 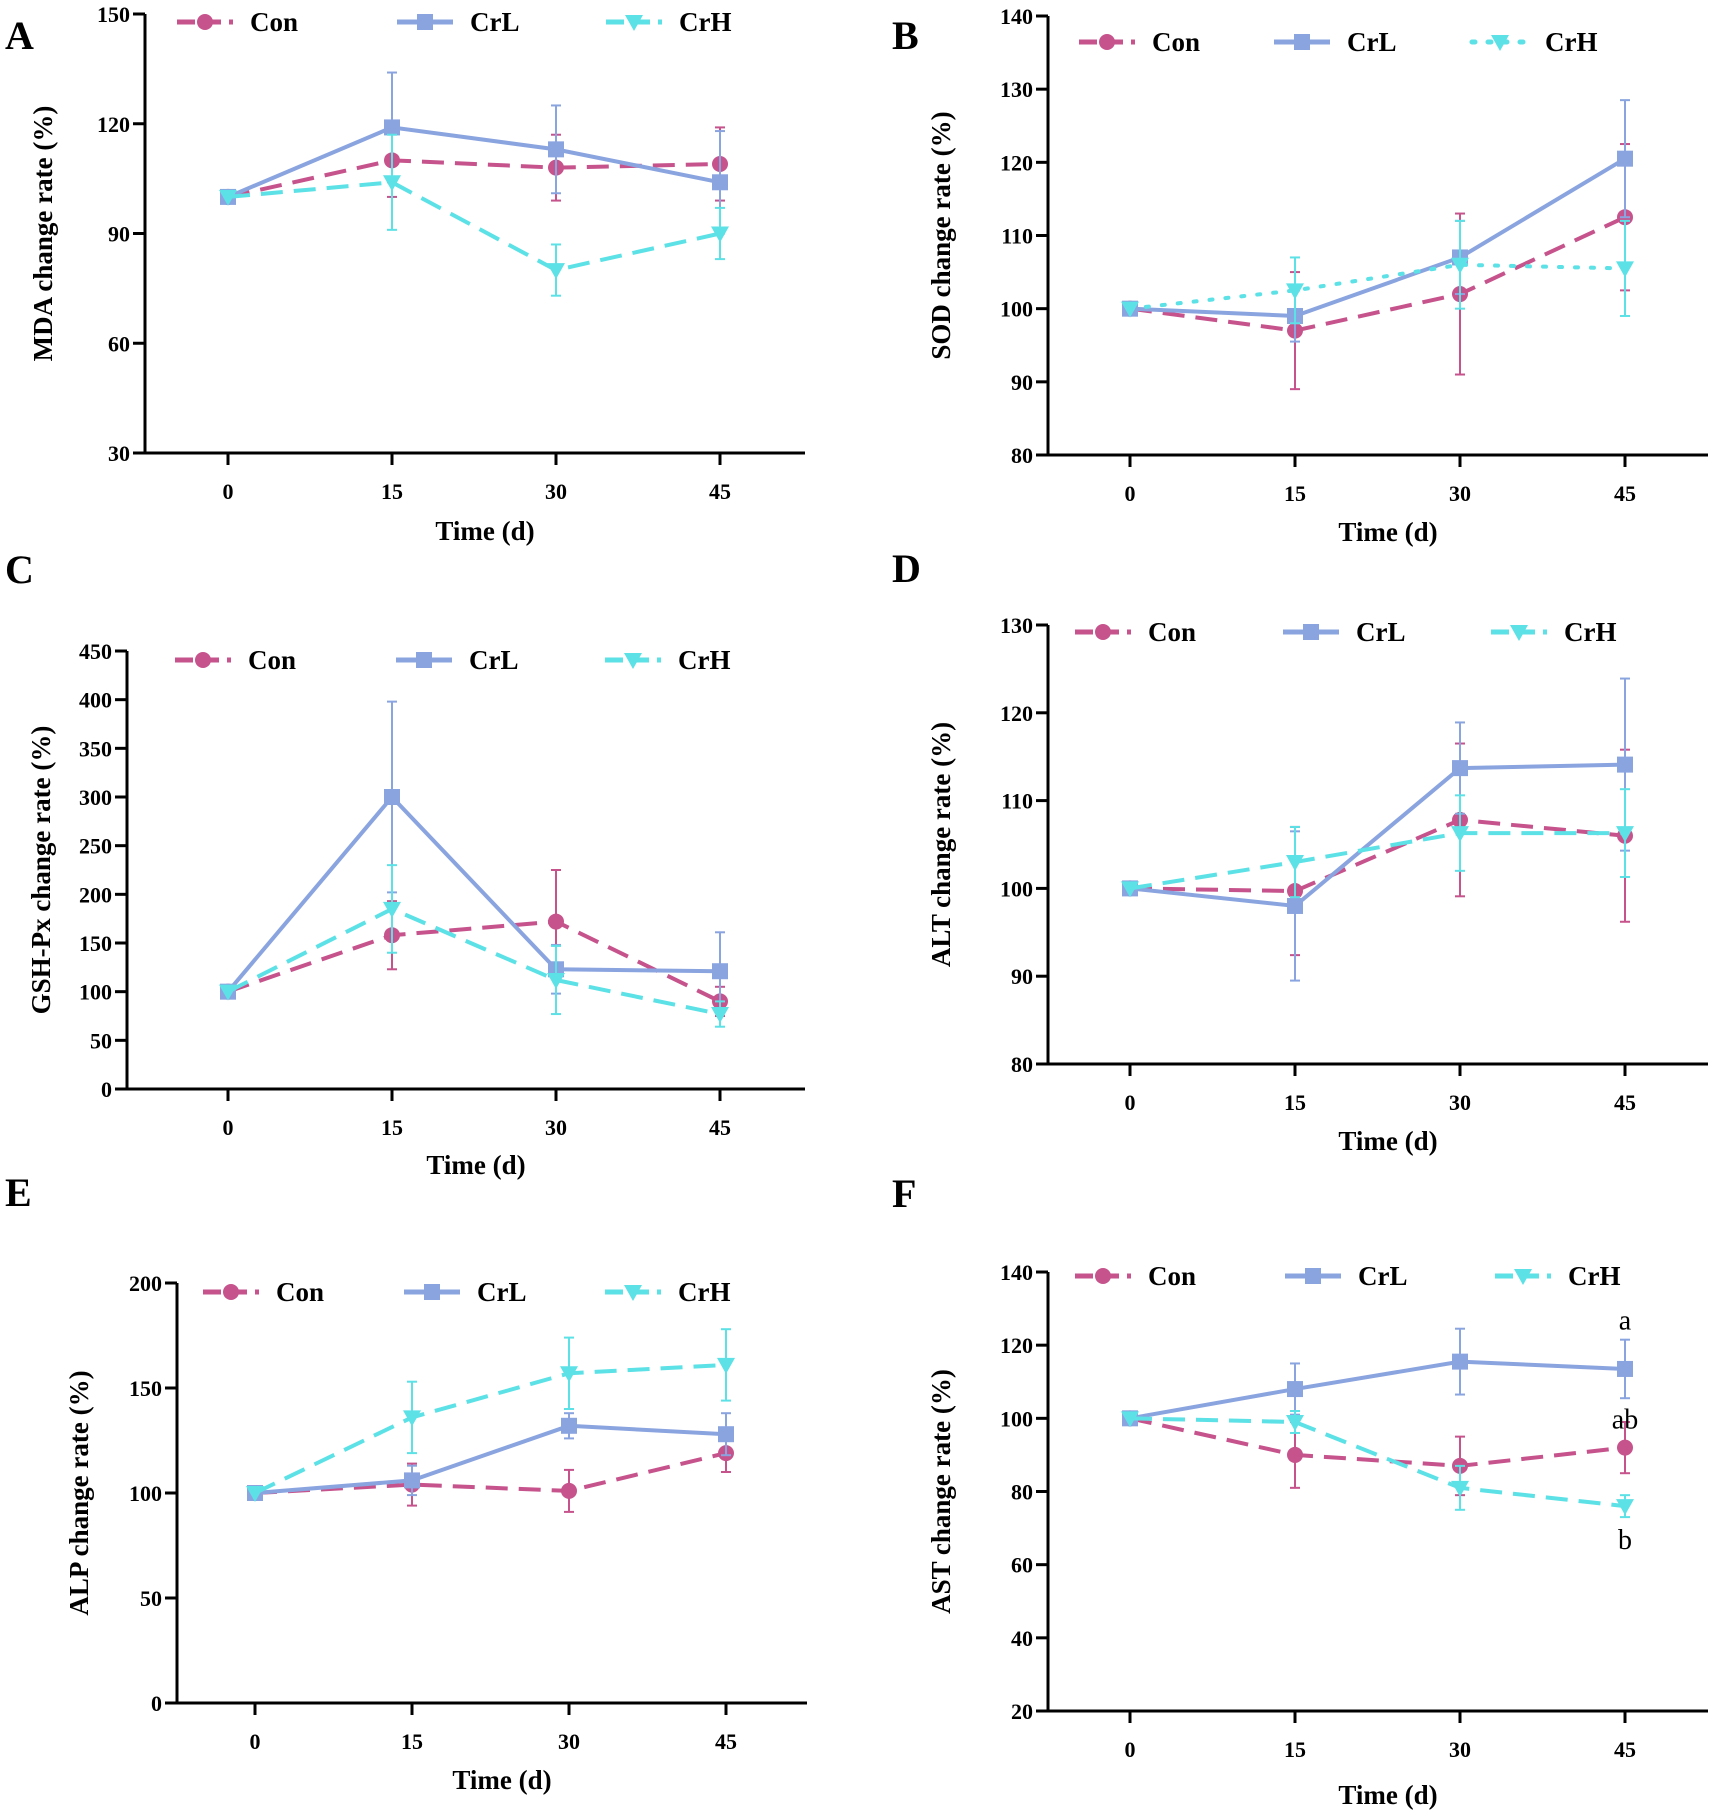 I want to click on y-tick-label: 50, so click(x=101, y=1040).